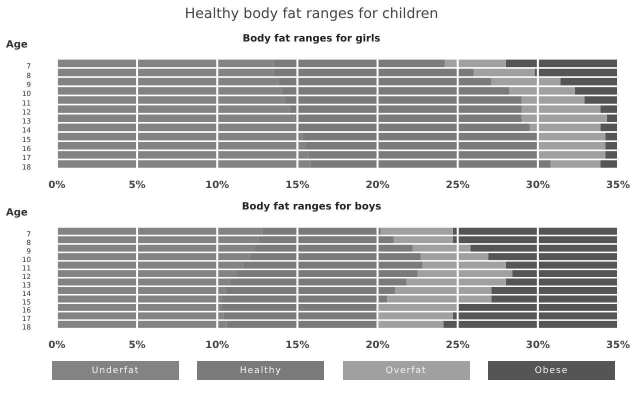 The height and width of the screenshot is (410, 633). What do you see at coordinates (260, 370) in the screenshot?
I see `text: Healthy` at bounding box center [260, 370].